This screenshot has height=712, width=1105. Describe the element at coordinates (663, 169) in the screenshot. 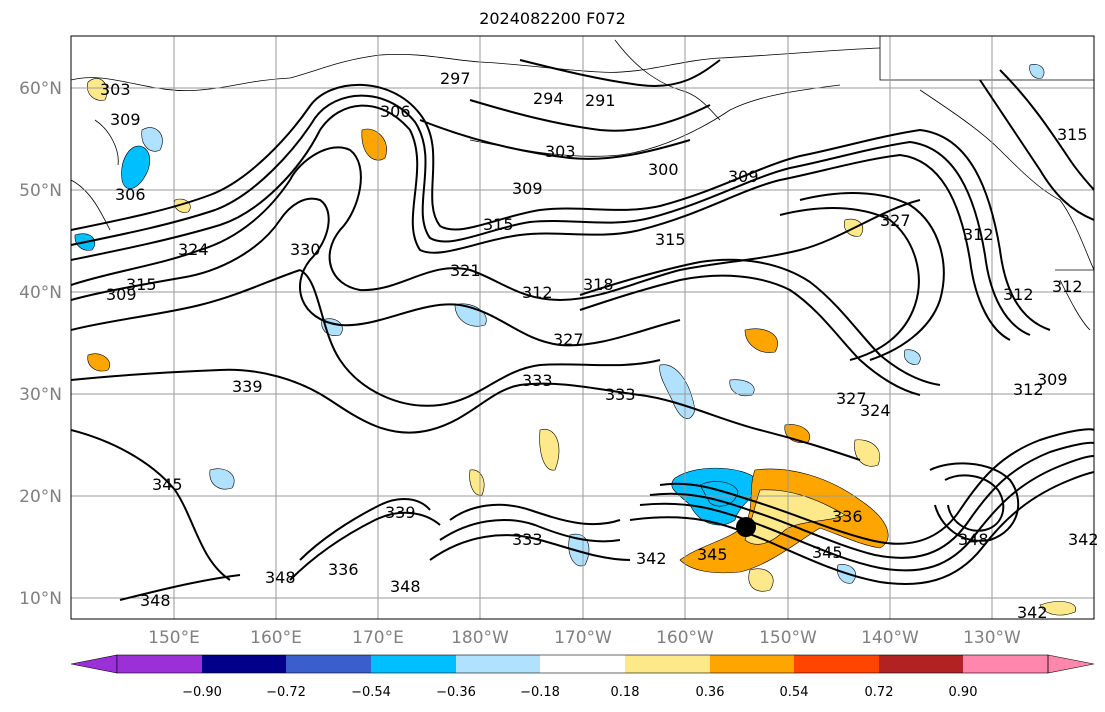

I see `contour-label: 300` at that location.